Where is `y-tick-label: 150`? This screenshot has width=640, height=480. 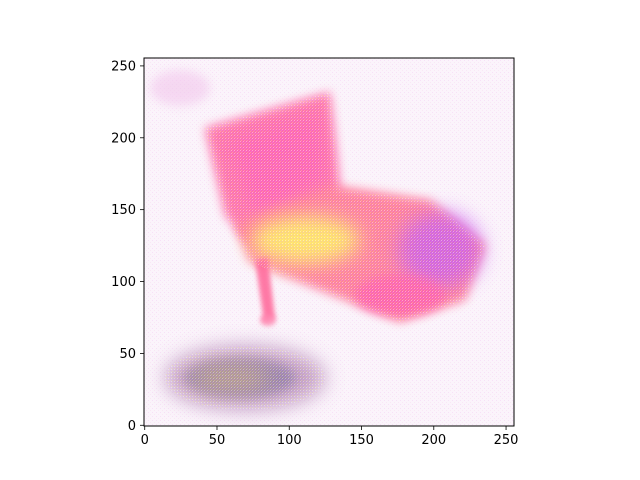 y-tick-label: 150 is located at coordinates (123, 210).